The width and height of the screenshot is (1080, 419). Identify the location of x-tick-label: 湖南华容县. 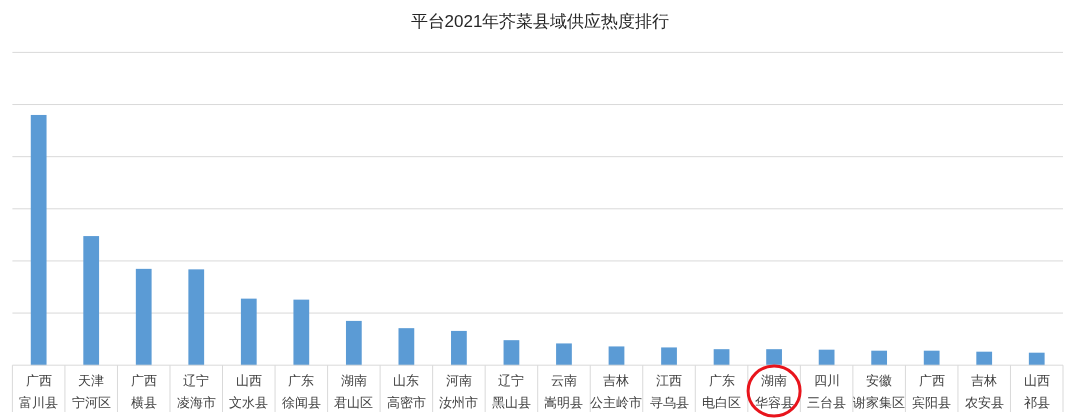
(774, 391).